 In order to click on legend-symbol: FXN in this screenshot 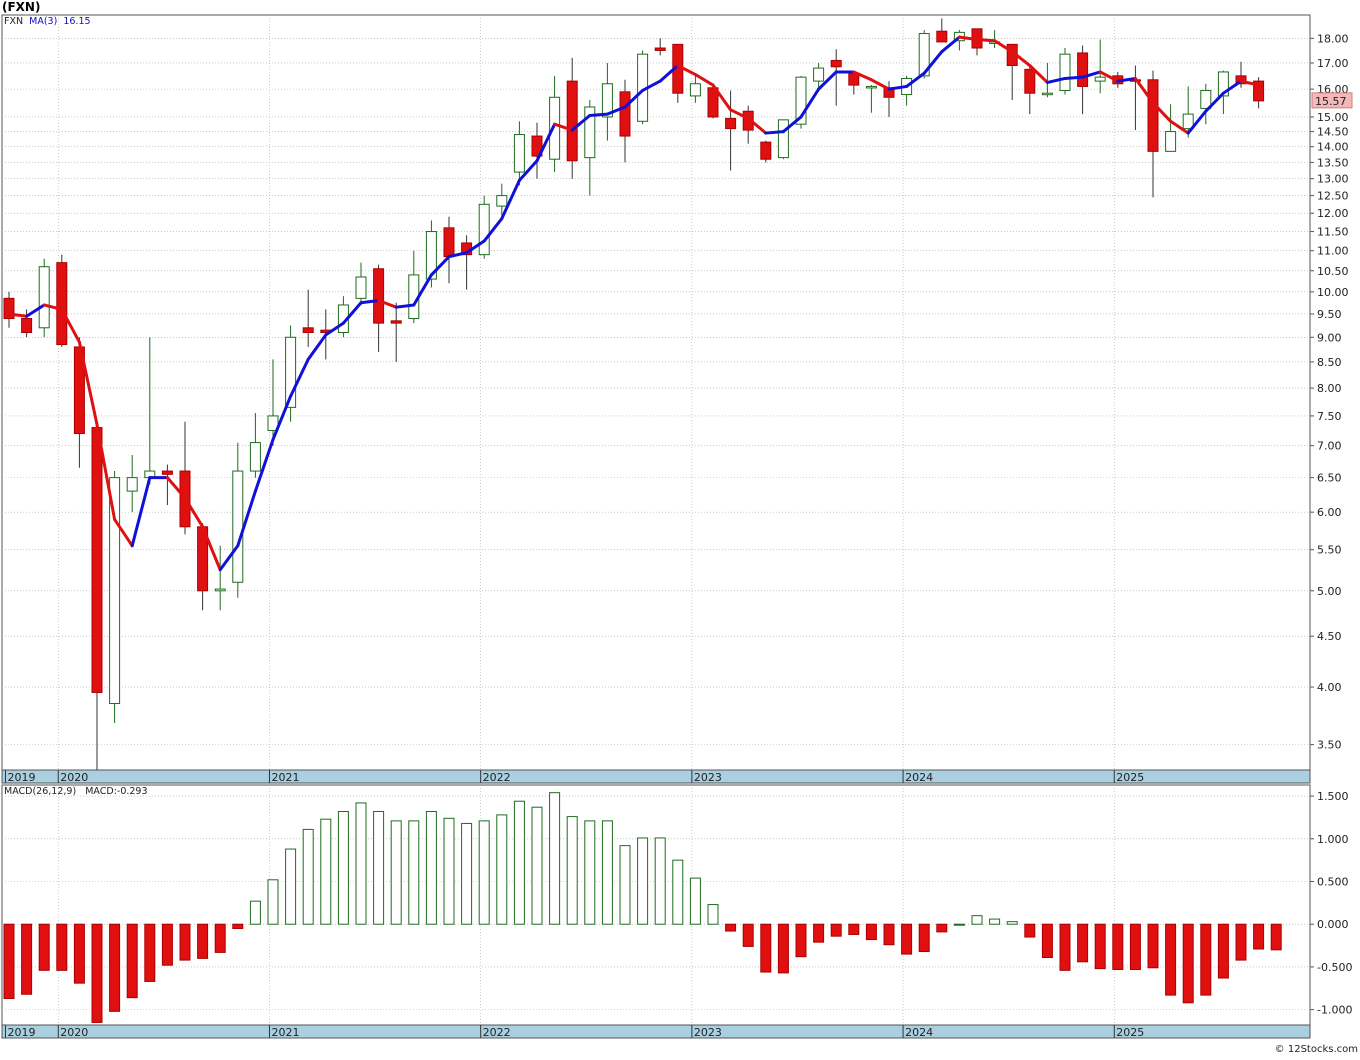, I will do `click(14, 21)`.